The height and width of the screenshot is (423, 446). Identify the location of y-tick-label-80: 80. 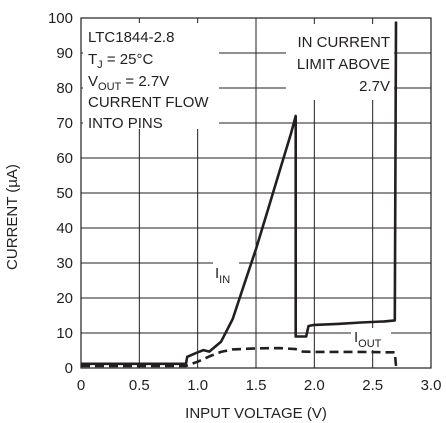
(64, 88).